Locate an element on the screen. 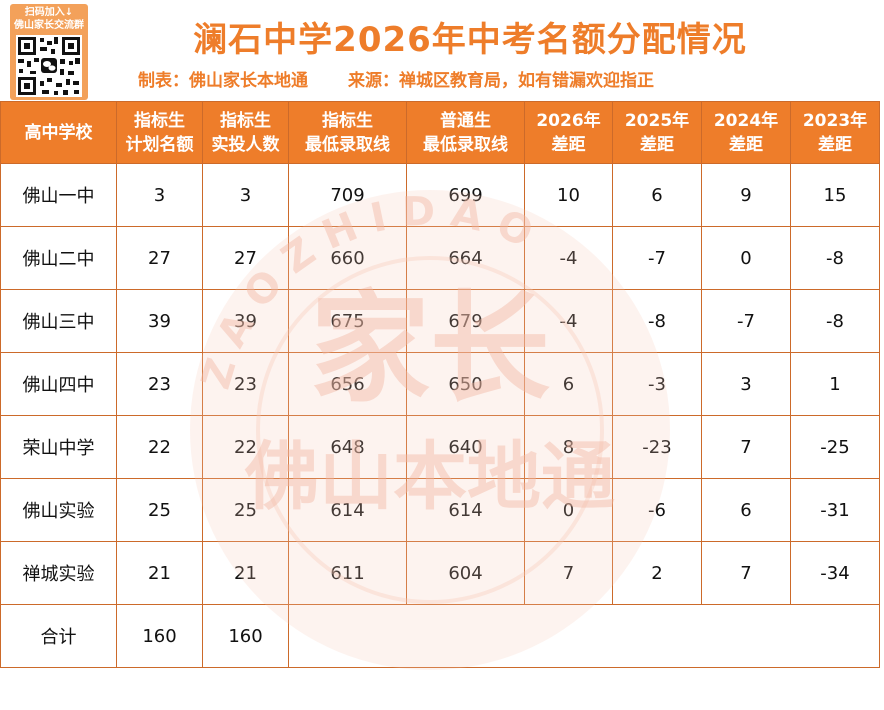 The width and height of the screenshot is (884, 710). col-header-gap-2024: 2024年 差距 is located at coordinates (746, 132).